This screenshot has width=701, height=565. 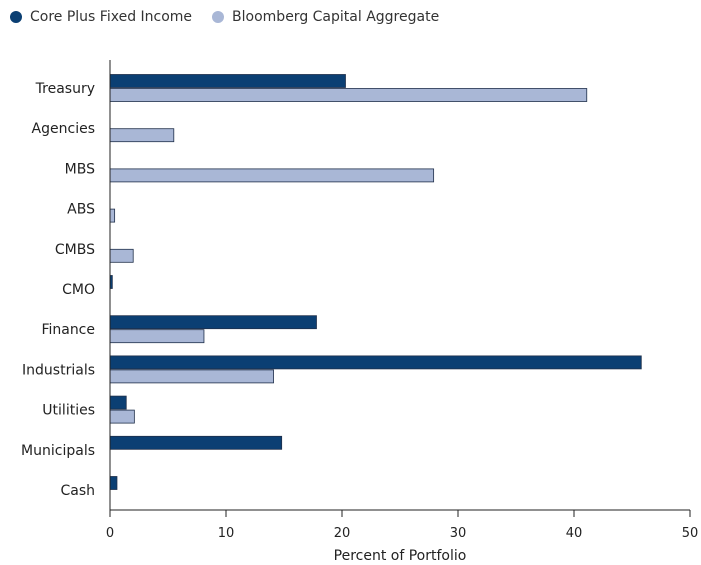 What do you see at coordinates (226, 533) in the screenshot?
I see `x-tick-label: 10` at bounding box center [226, 533].